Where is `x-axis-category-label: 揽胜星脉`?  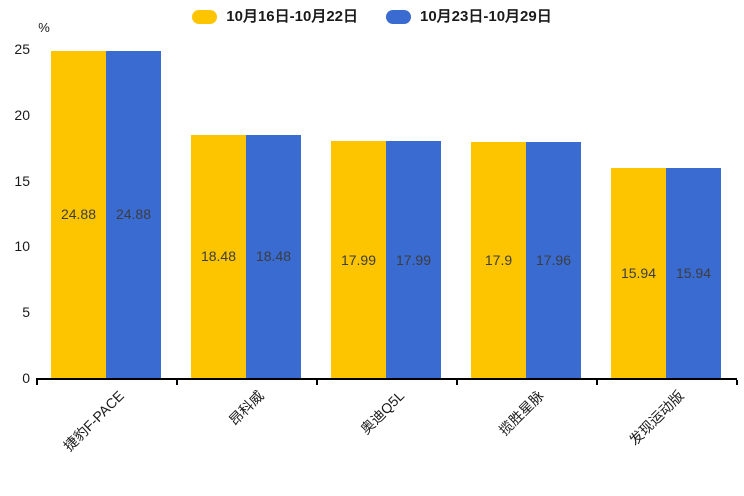
x-axis-category-label: 揽胜星脉 is located at coordinates (521, 413).